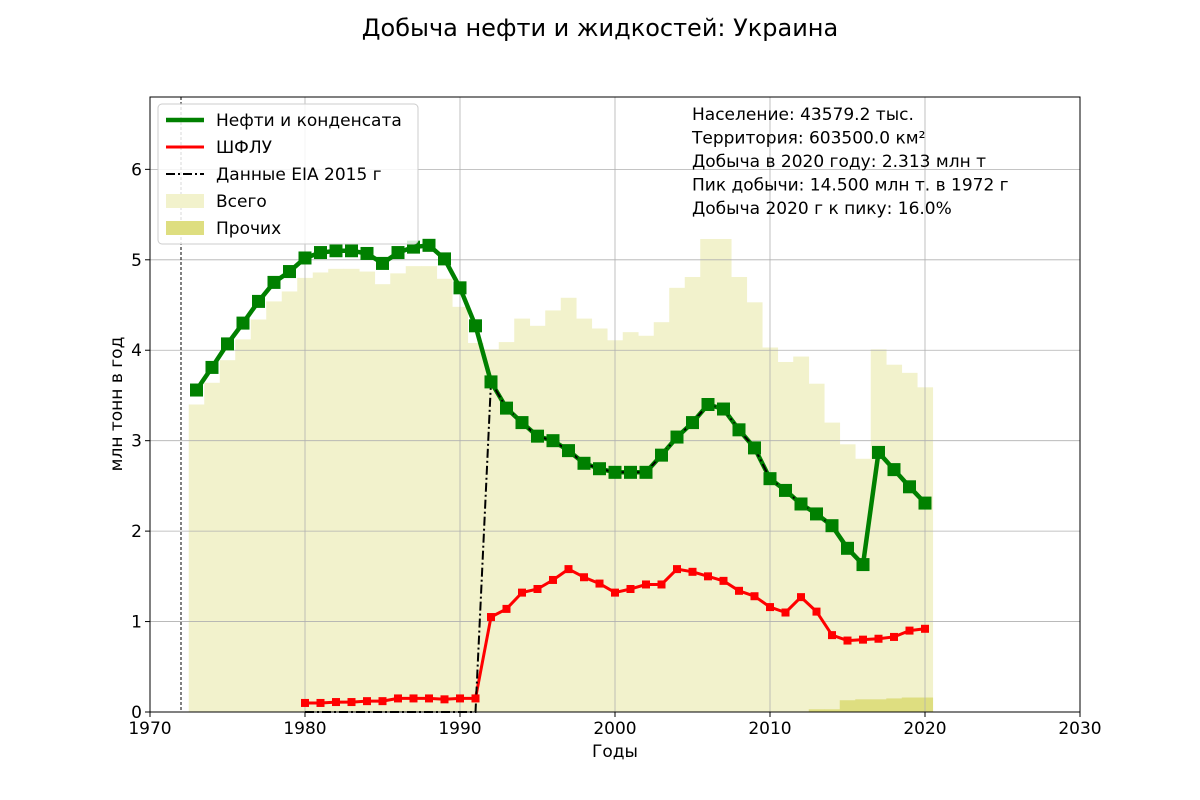 This screenshot has height=800, width=1200. What do you see at coordinates (309, 121) in the screenshot?
I see `legend-label: Нефти и конденсата` at bounding box center [309, 121].